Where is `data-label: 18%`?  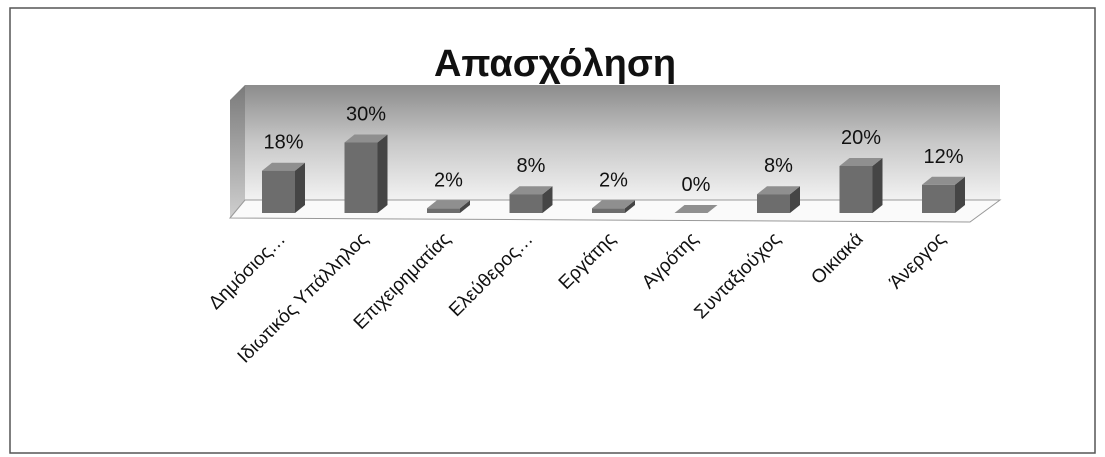 data-label: 18% is located at coordinates (283, 143).